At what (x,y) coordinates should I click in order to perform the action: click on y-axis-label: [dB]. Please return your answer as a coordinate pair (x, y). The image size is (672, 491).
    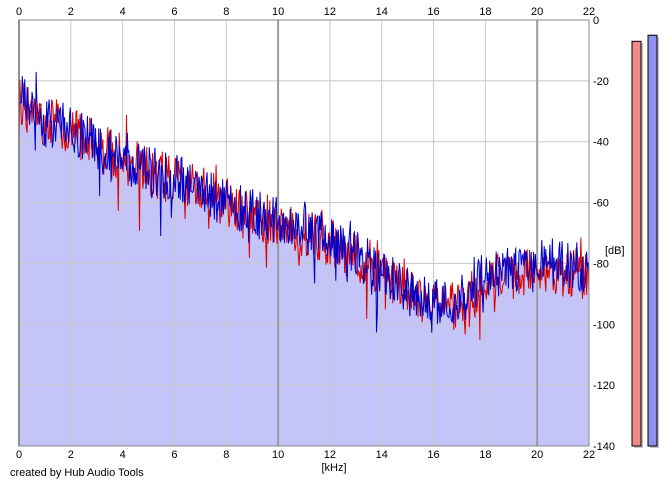
    Looking at the image, I should click on (615, 251).